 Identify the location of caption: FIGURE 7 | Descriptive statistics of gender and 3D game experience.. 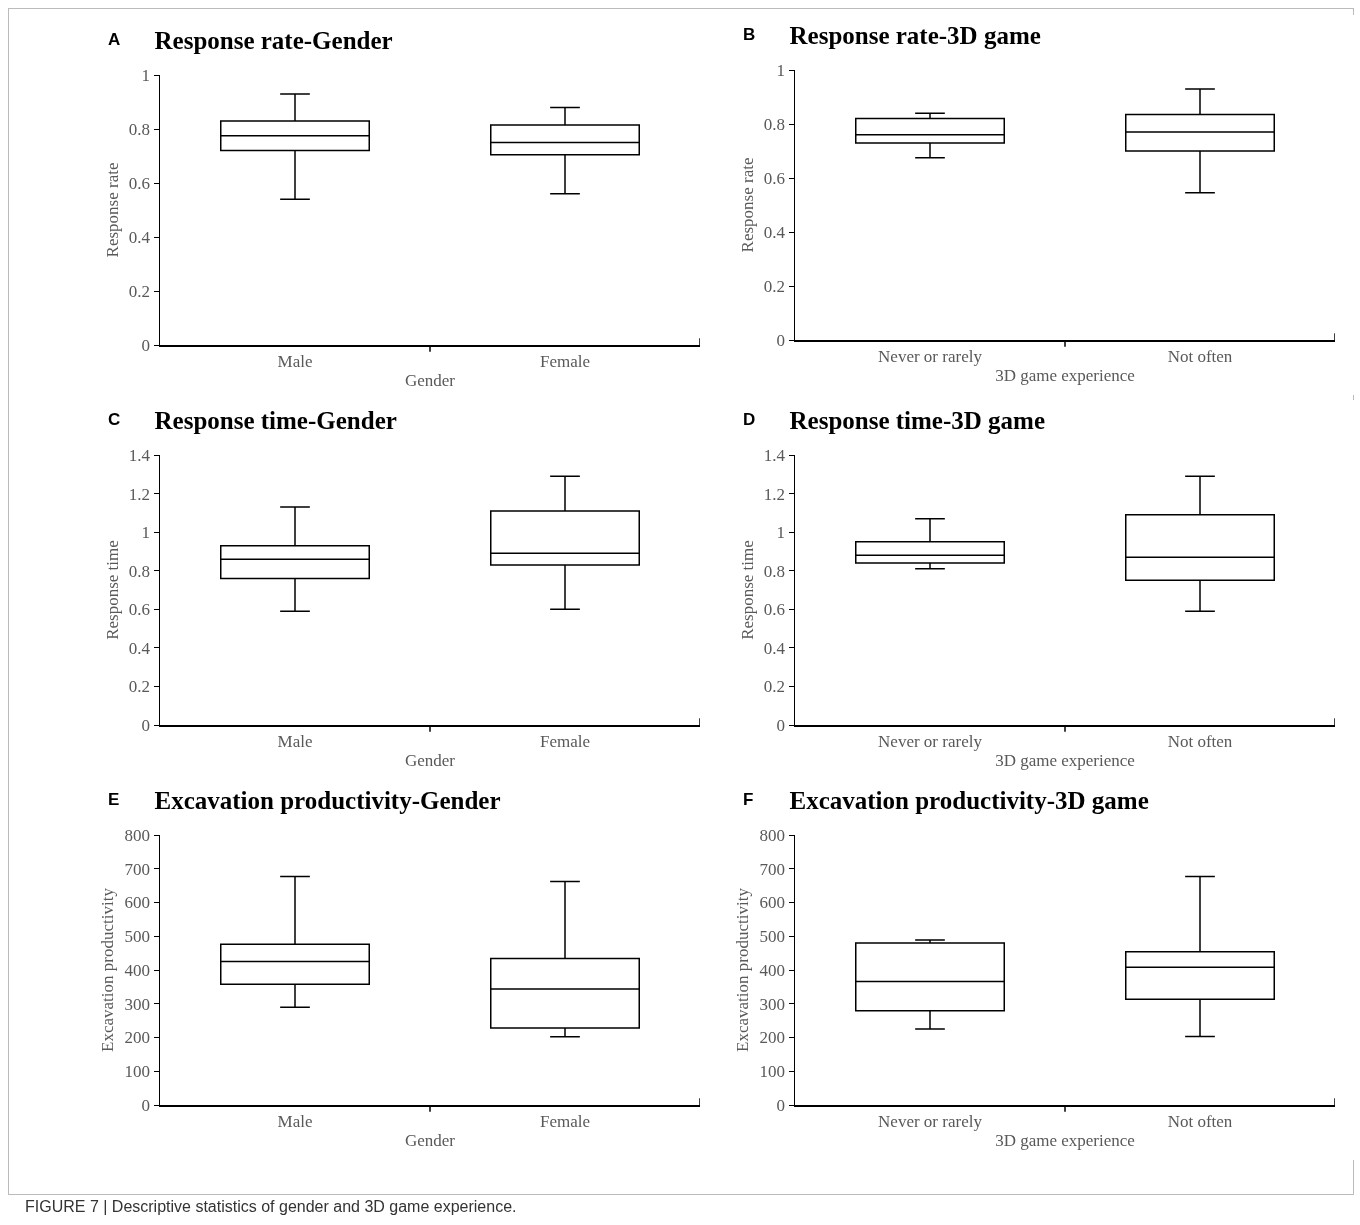
(271, 1207).